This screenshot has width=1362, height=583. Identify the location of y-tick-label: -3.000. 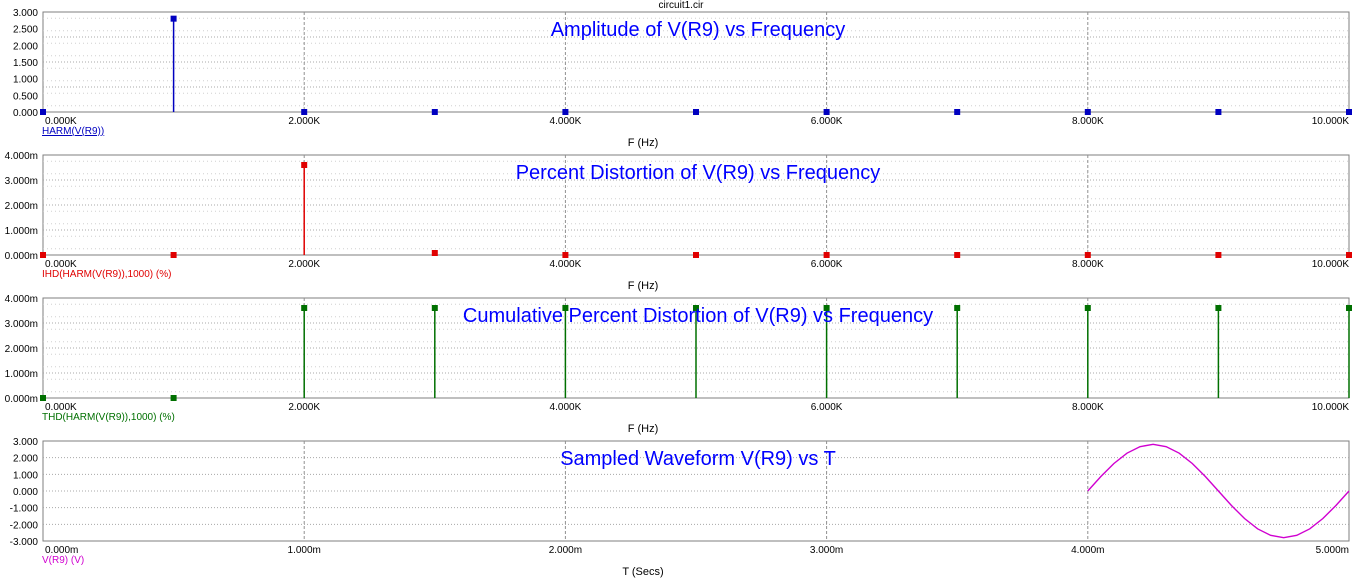
(24, 542).